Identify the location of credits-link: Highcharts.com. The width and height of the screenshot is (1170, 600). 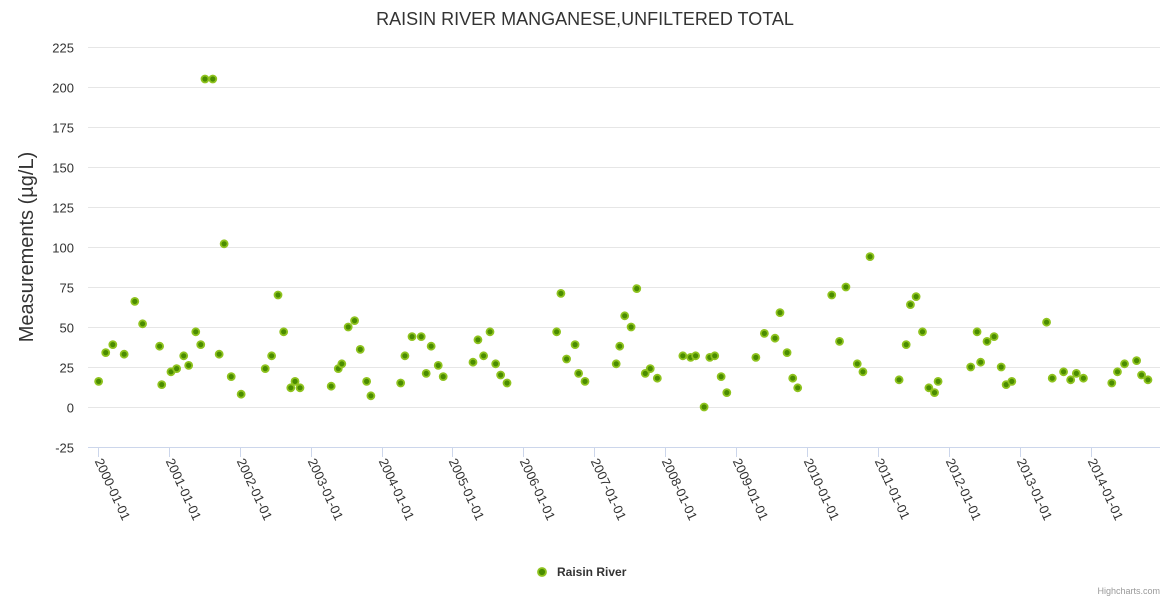
(1128, 591).